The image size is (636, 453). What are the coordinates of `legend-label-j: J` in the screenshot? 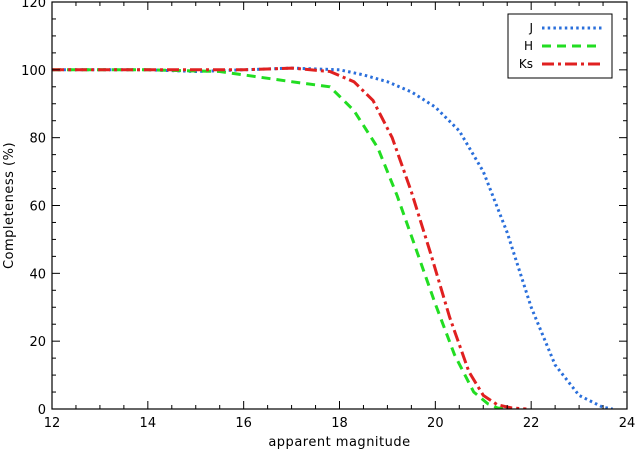 It's located at (530, 28).